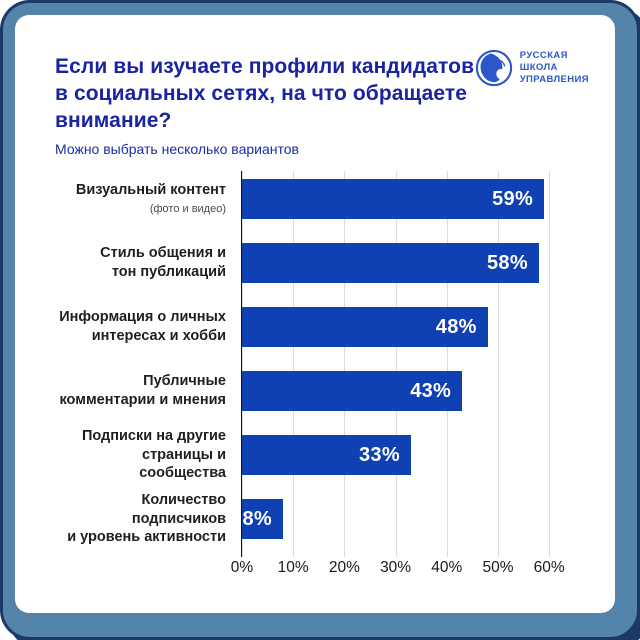  Describe the element at coordinates (142, 390) in the screenshot. I see `category-label: Публичные комментарии и мнения` at that location.